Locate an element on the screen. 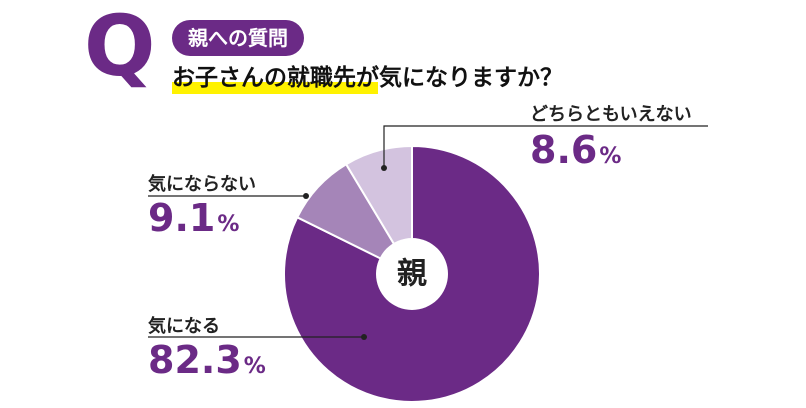 This screenshot has height=408, width=806. leader-line-neutral is located at coordinates (545, 146).